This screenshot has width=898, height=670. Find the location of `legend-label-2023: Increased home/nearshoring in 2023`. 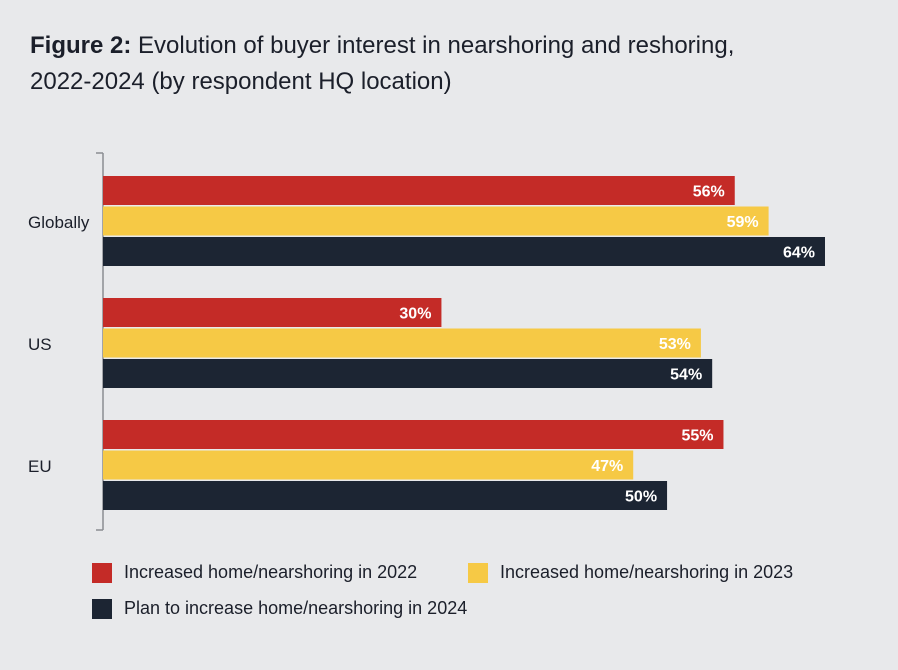

legend-label-2023: Increased home/nearshoring in 2023 is located at coordinates (647, 572).